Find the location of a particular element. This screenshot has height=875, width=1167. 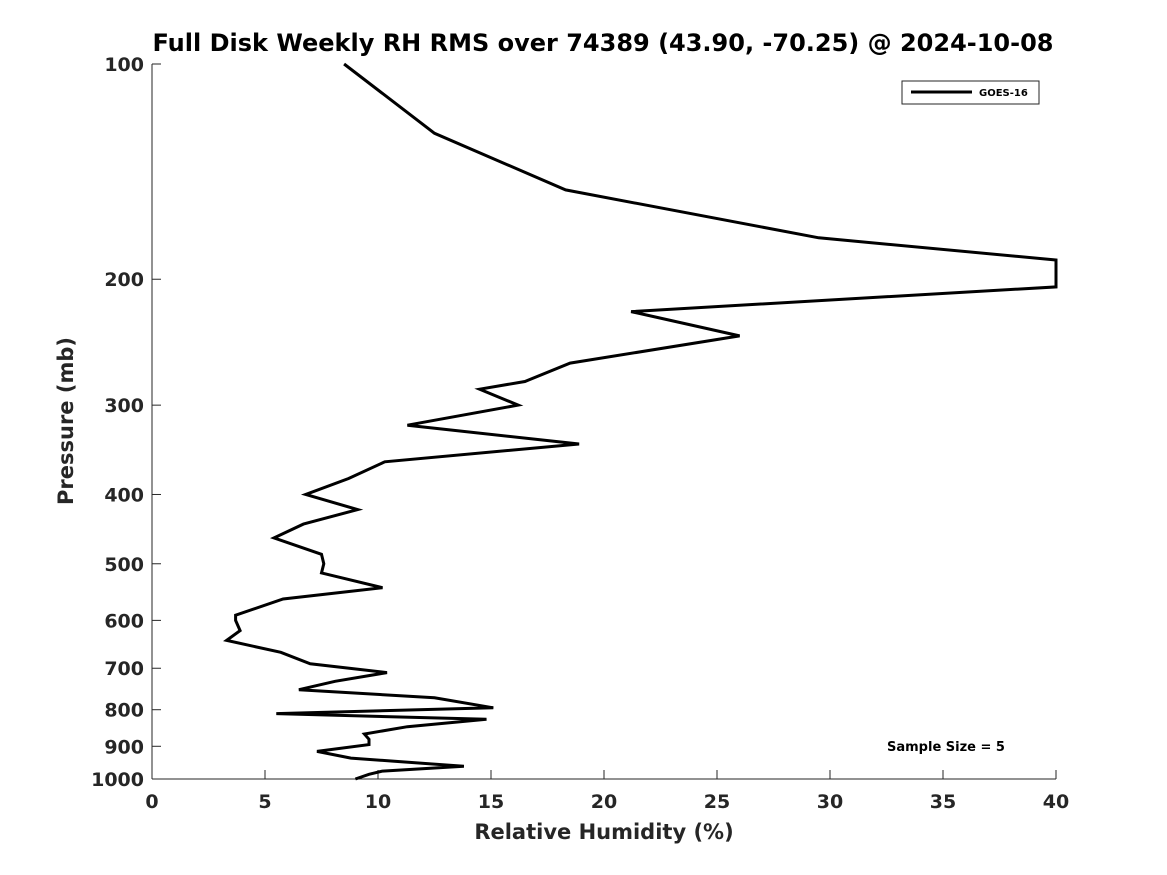

y-tick-label: 200 is located at coordinates (124, 280).